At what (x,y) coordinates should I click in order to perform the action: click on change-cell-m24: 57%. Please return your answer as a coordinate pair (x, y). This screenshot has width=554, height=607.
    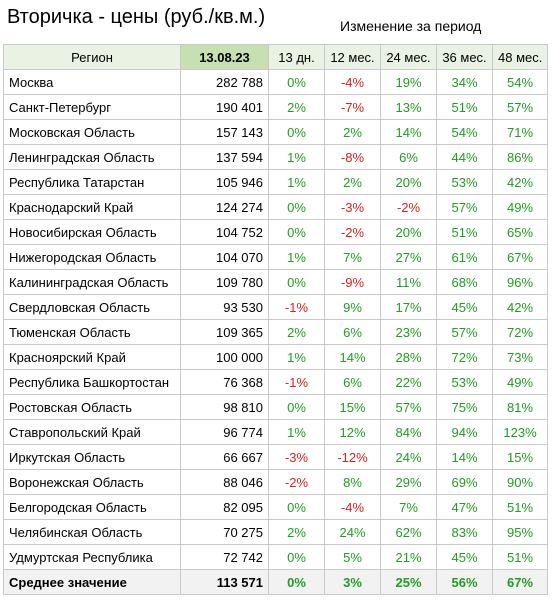
    Looking at the image, I should click on (408, 407).